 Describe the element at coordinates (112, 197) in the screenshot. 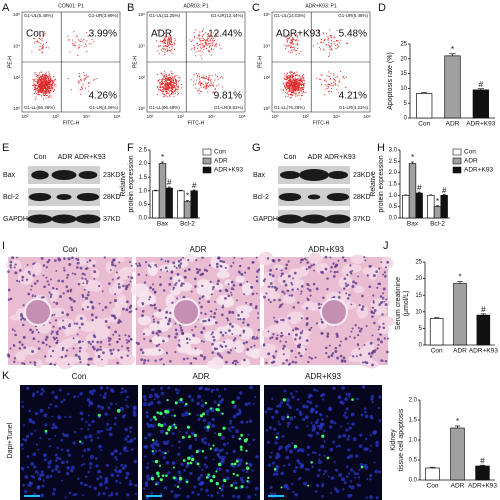

I see `size-label: 28KD` at that location.